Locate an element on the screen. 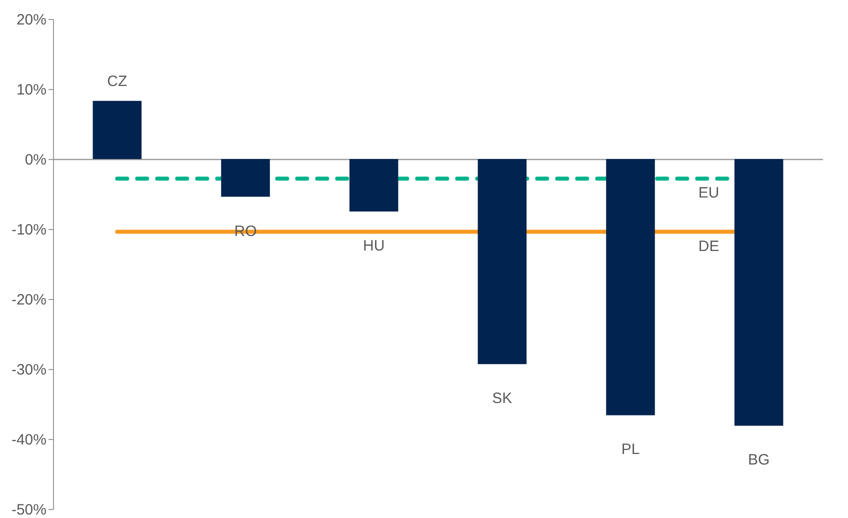 The image size is (848, 518). x-tick-label: BG is located at coordinates (759, 460).